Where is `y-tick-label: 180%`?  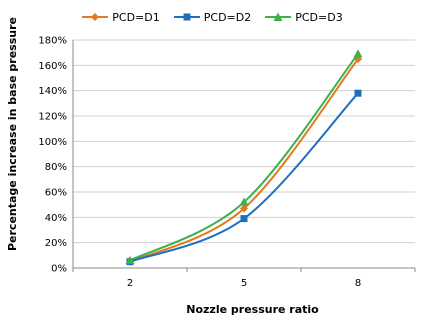 y-tick-label: 180% is located at coordinates (52, 41).